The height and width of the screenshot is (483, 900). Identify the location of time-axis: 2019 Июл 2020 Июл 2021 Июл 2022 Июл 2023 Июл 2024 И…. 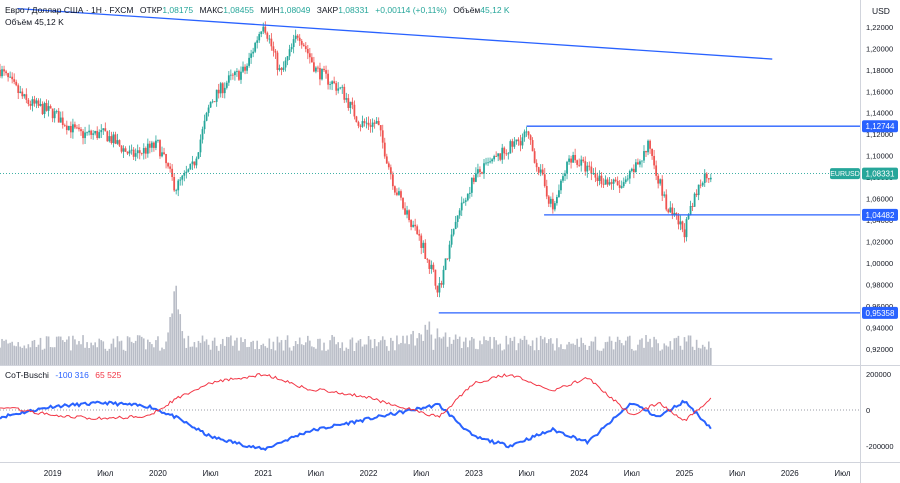
(447, 473).